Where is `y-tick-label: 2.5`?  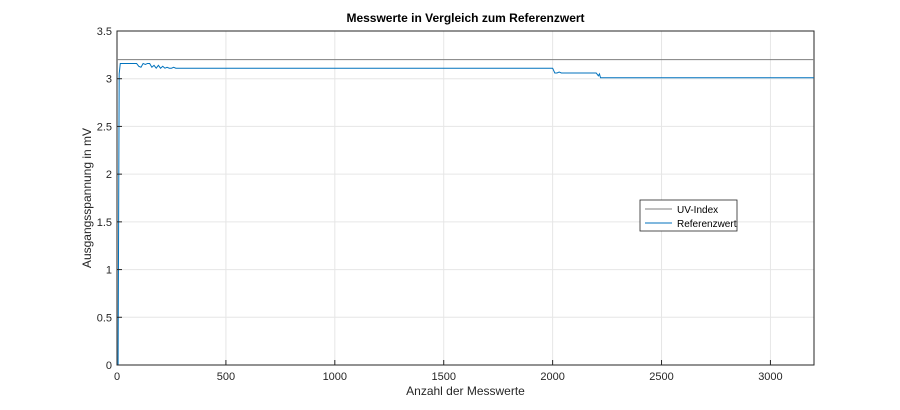
y-tick-label: 2.5 is located at coordinates (104, 127).